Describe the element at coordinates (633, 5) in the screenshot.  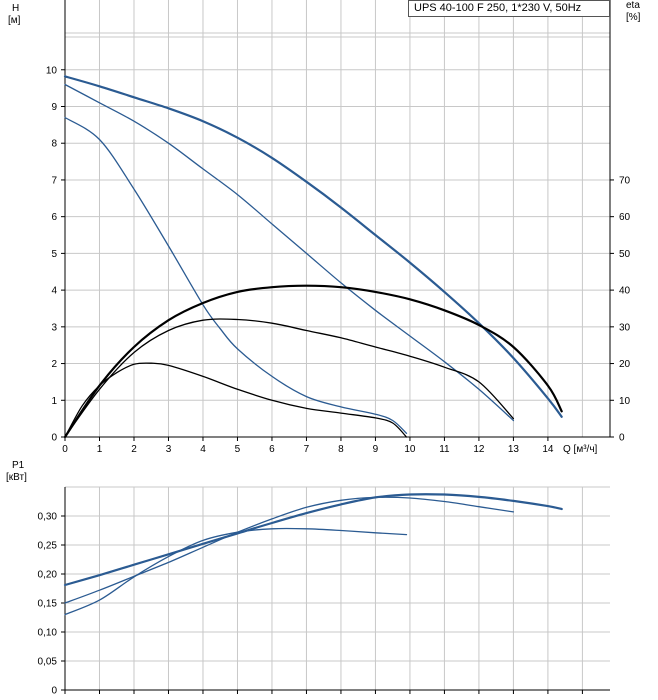
I see `qh-y2-axis-label: eta` at that location.